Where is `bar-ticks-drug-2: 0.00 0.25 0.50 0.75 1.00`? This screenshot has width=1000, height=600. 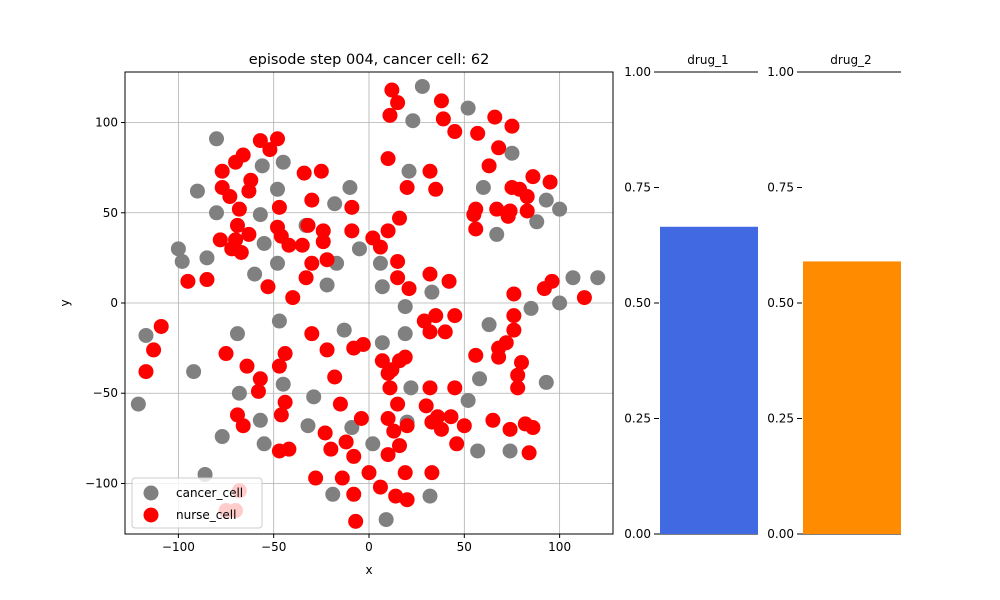
bar-ticks-drug-2: 0.00 0.25 0.50 0.75 1.00 is located at coordinates (784, 303).